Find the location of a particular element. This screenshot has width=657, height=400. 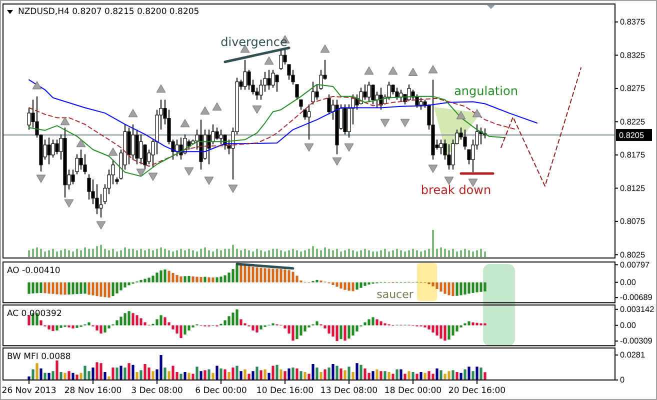

annotation: angulation is located at coordinates (486, 91).